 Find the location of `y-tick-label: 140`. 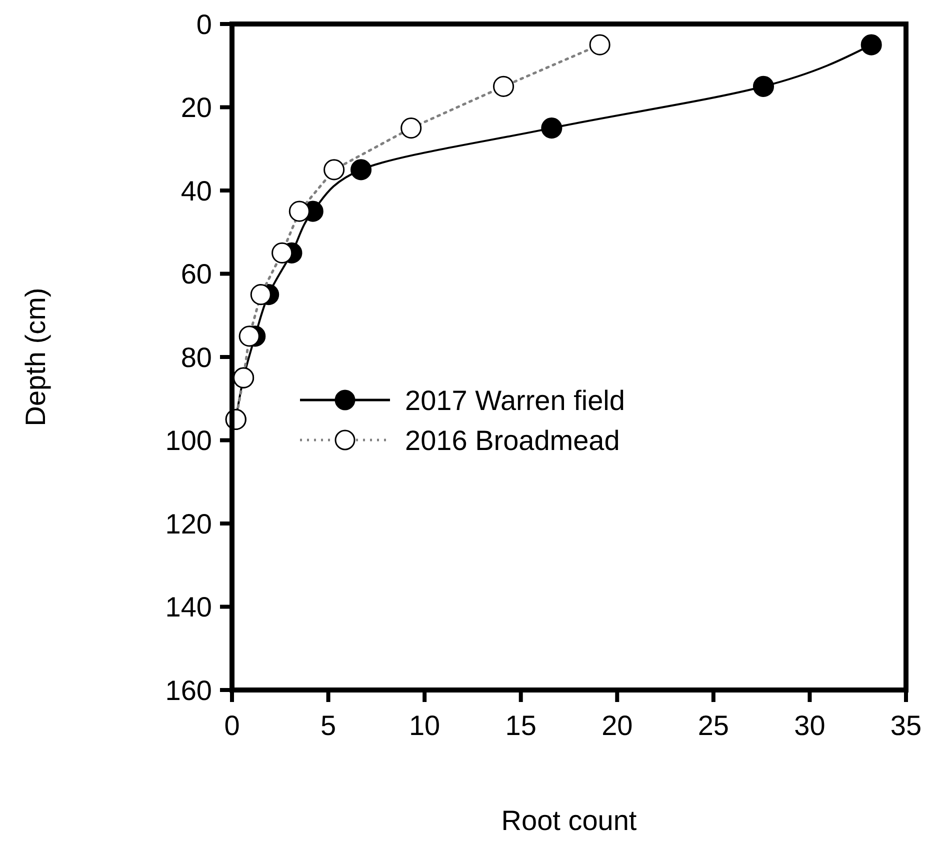

y-tick-label: 140 is located at coordinates (188, 607).